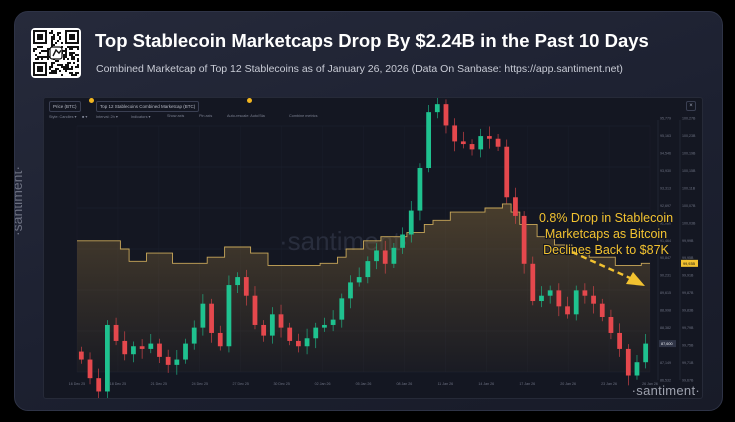 Image resolution: width=735 pixels, height=422 pixels. What do you see at coordinates (85, 117) in the screenshot?
I see `control-color: ■ ▾` at bounding box center [85, 117].